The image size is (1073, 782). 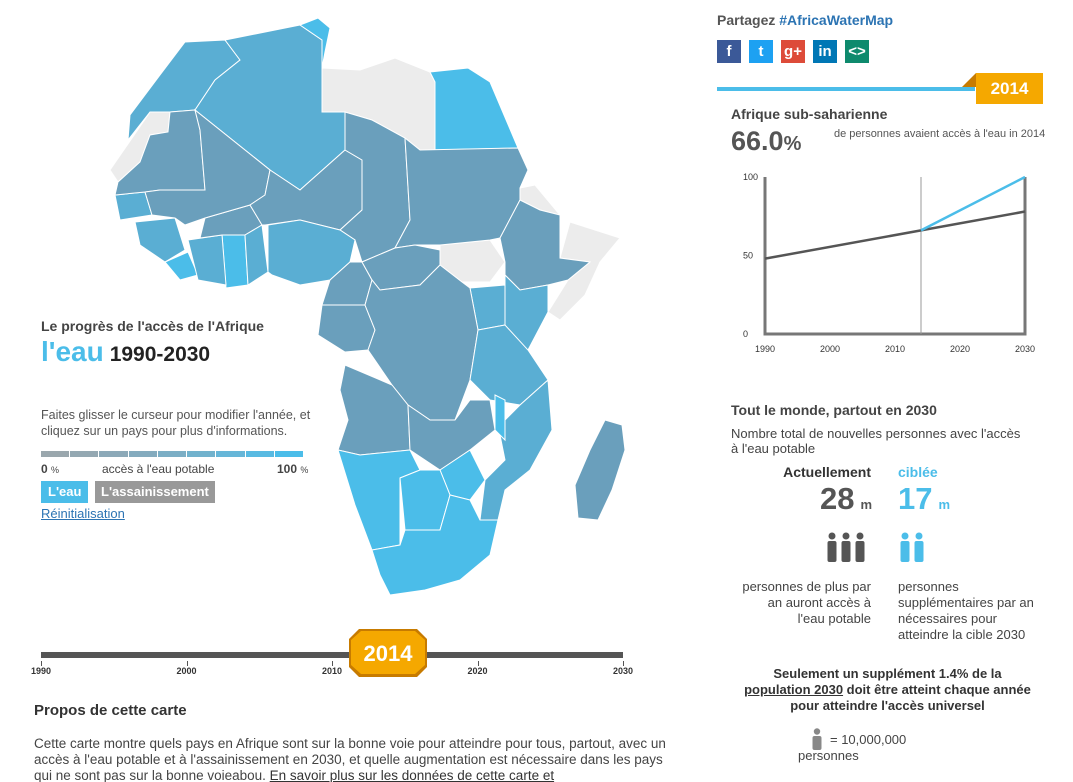 What do you see at coordinates (895, 349) in the screenshot?
I see `x-tick-label: 2010` at bounding box center [895, 349].